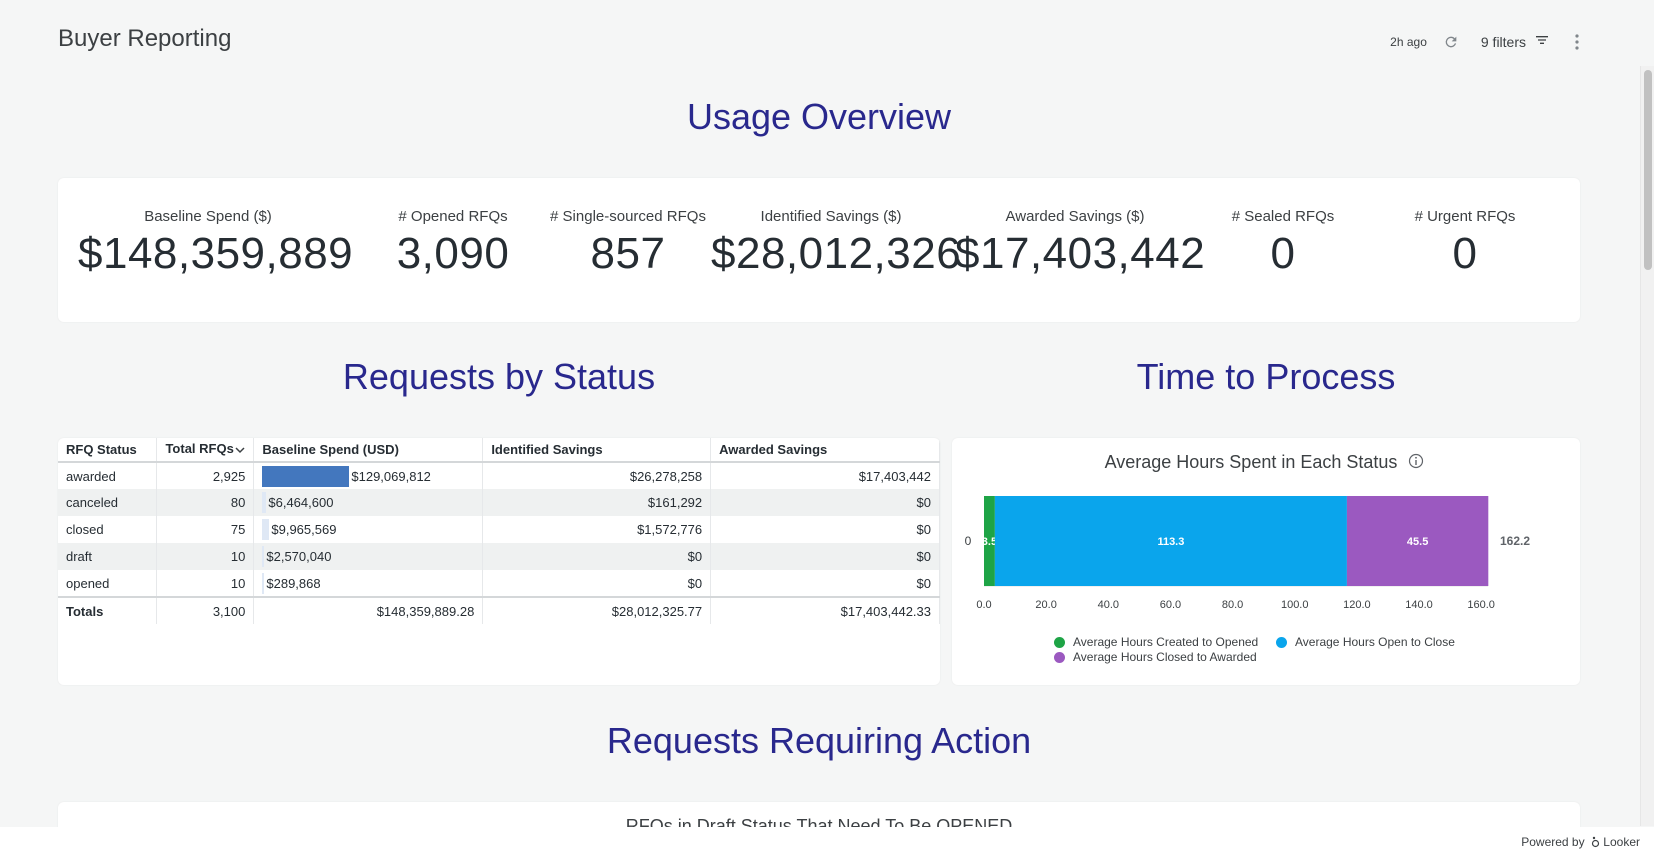  I want to click on legend-item: Average Hours Closed to Awarded, so click(1155, 657).